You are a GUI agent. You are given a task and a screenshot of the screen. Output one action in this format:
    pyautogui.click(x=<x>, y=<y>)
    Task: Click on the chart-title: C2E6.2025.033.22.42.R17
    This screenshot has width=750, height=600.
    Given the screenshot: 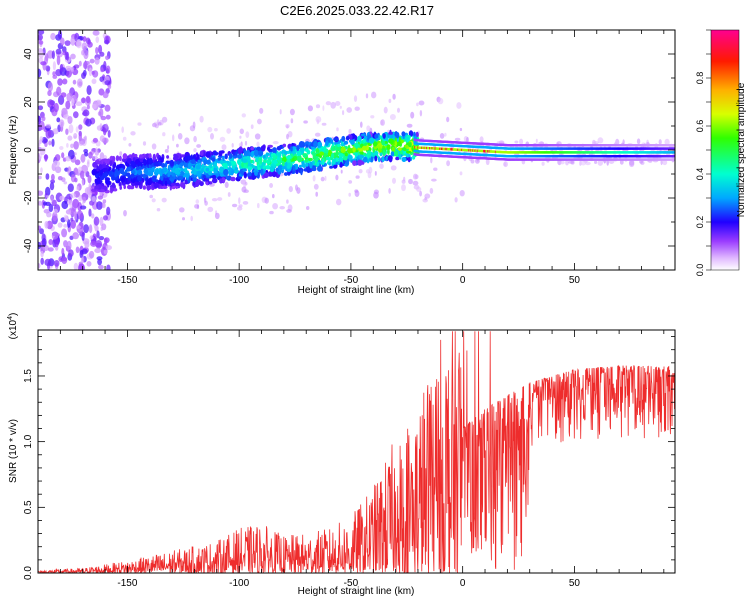 What is the action you would take?
    pyautogui.click(x=357, y=10)
    